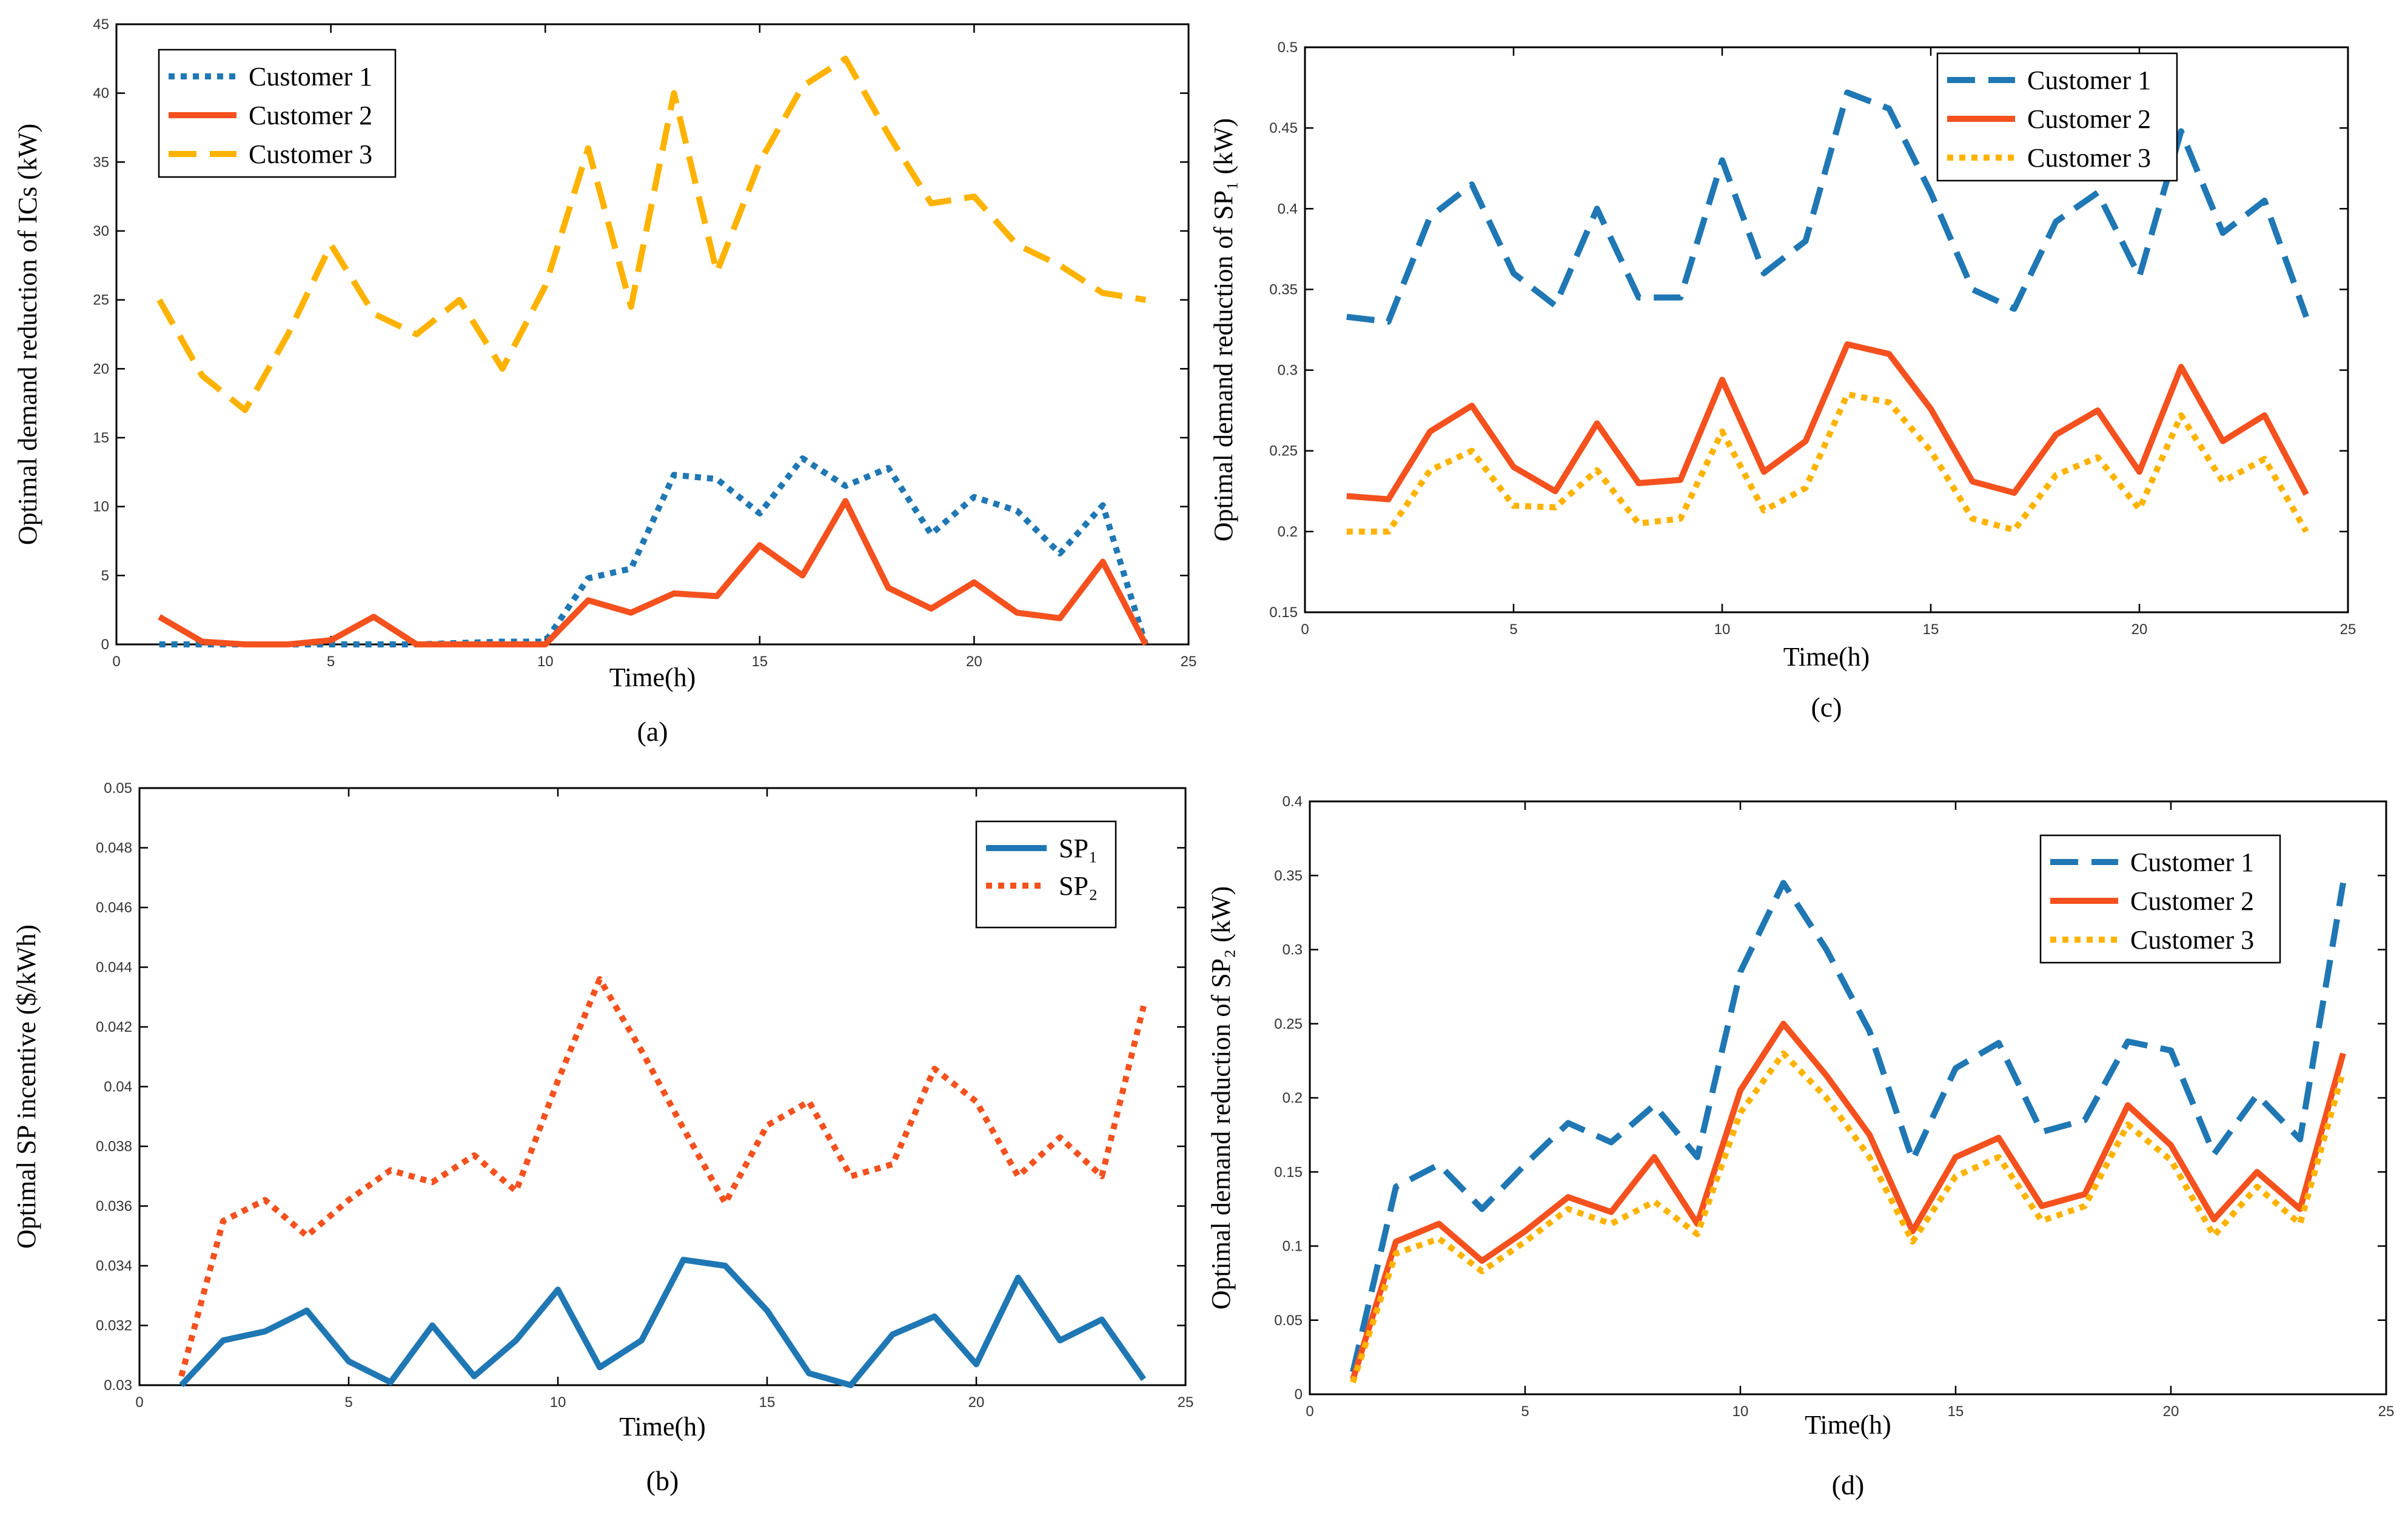  Describe the element at coordinates (114, 1146) in the screenshot. I see `y-tick-label: 0.038` at that location.